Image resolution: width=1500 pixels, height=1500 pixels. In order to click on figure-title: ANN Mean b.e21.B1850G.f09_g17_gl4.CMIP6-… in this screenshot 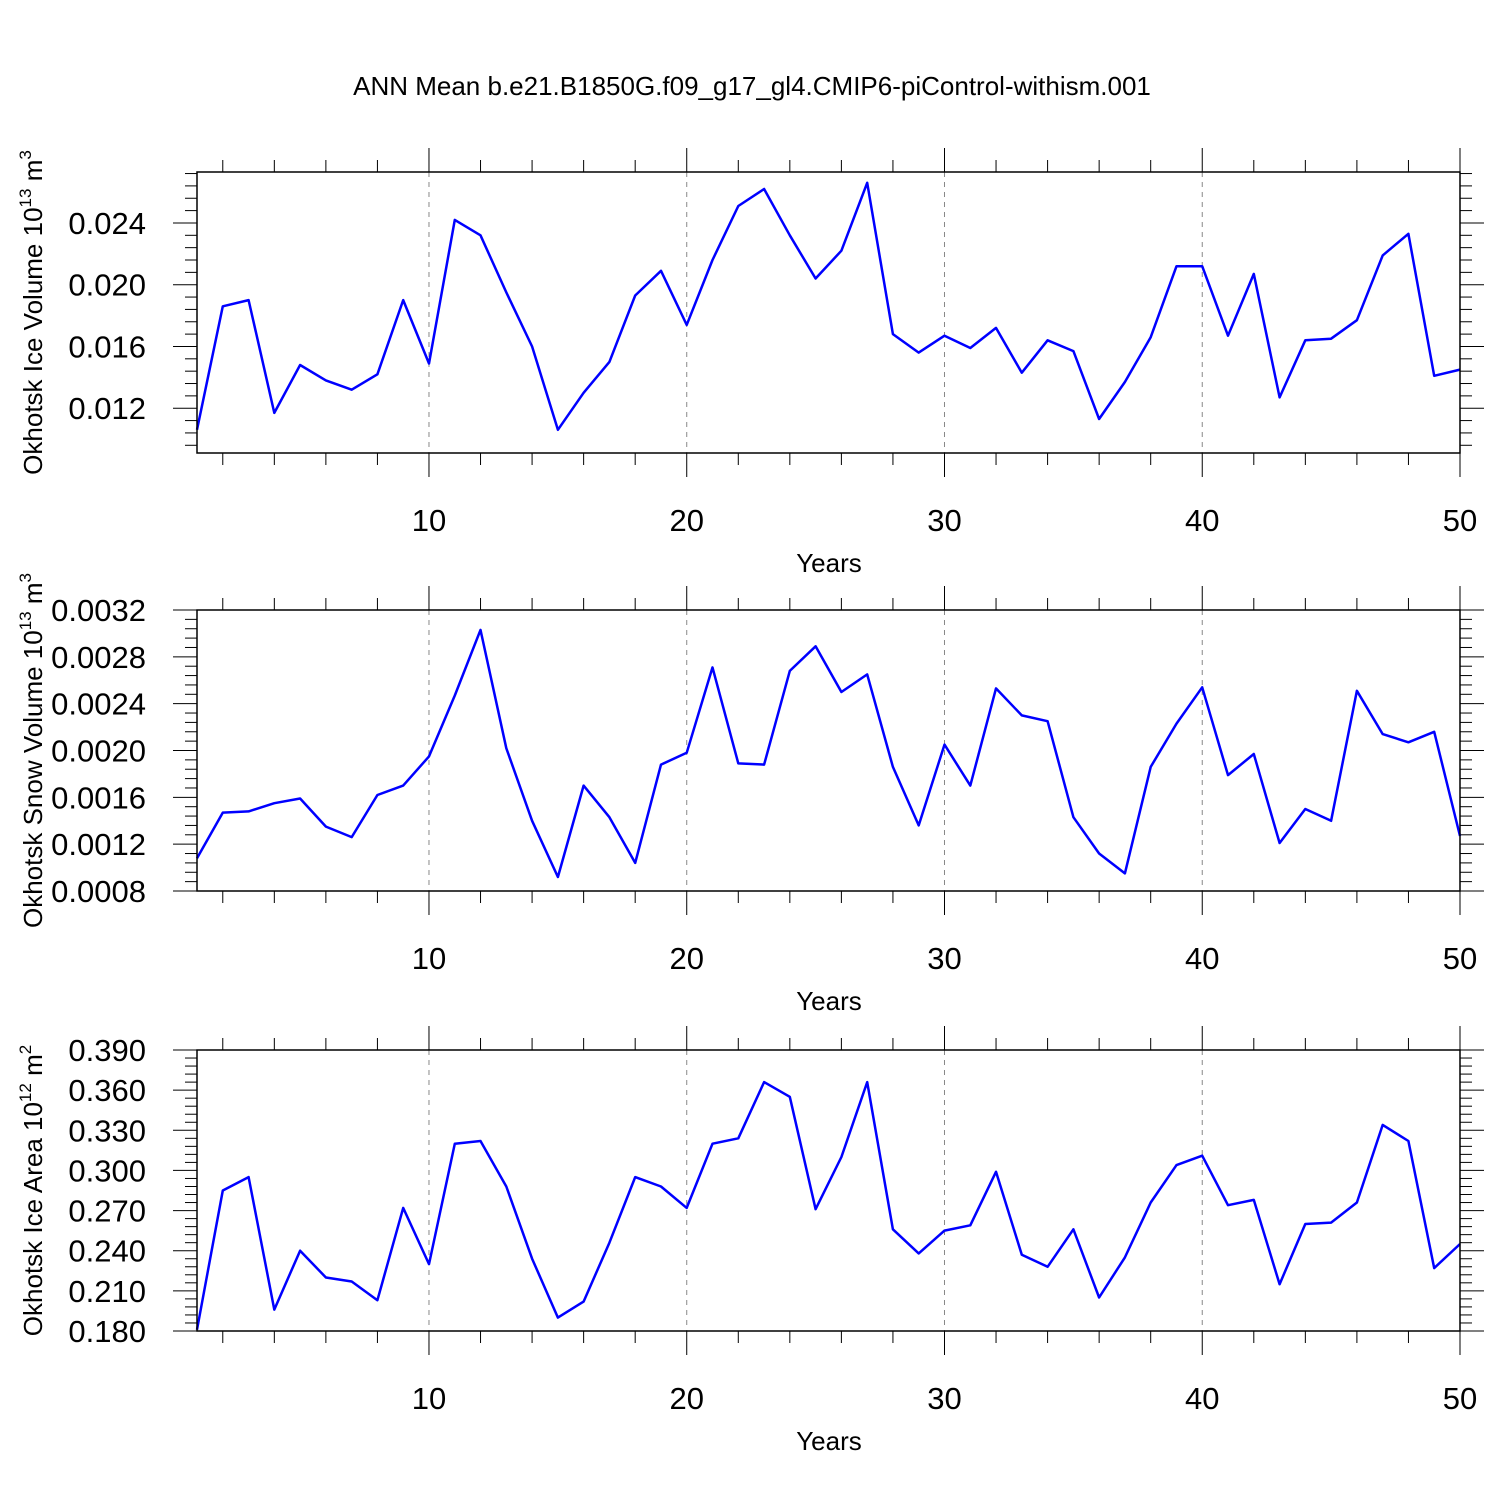, I will do `click(752, 86)`.